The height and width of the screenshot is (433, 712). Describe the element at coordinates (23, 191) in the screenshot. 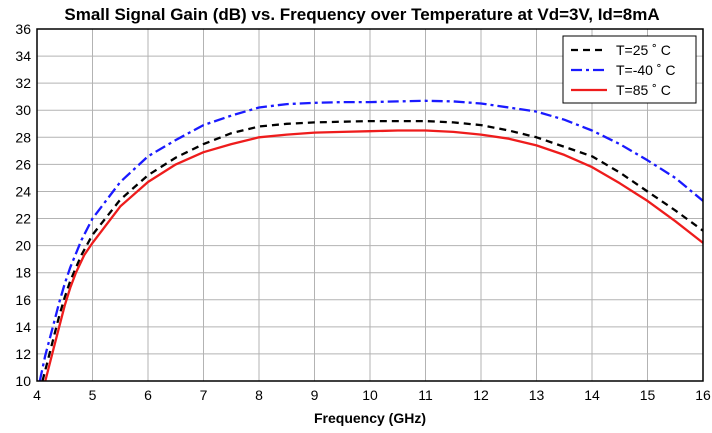

I see `y-tick-label: 24` at that location.